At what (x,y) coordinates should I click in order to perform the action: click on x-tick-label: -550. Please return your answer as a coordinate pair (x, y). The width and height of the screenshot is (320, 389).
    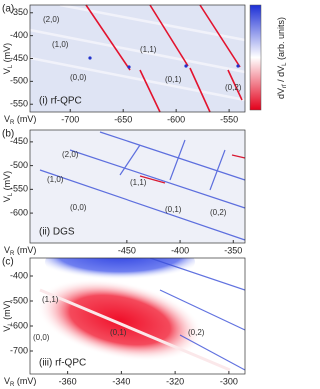
    Looking at the image, I should click on (229, 119).